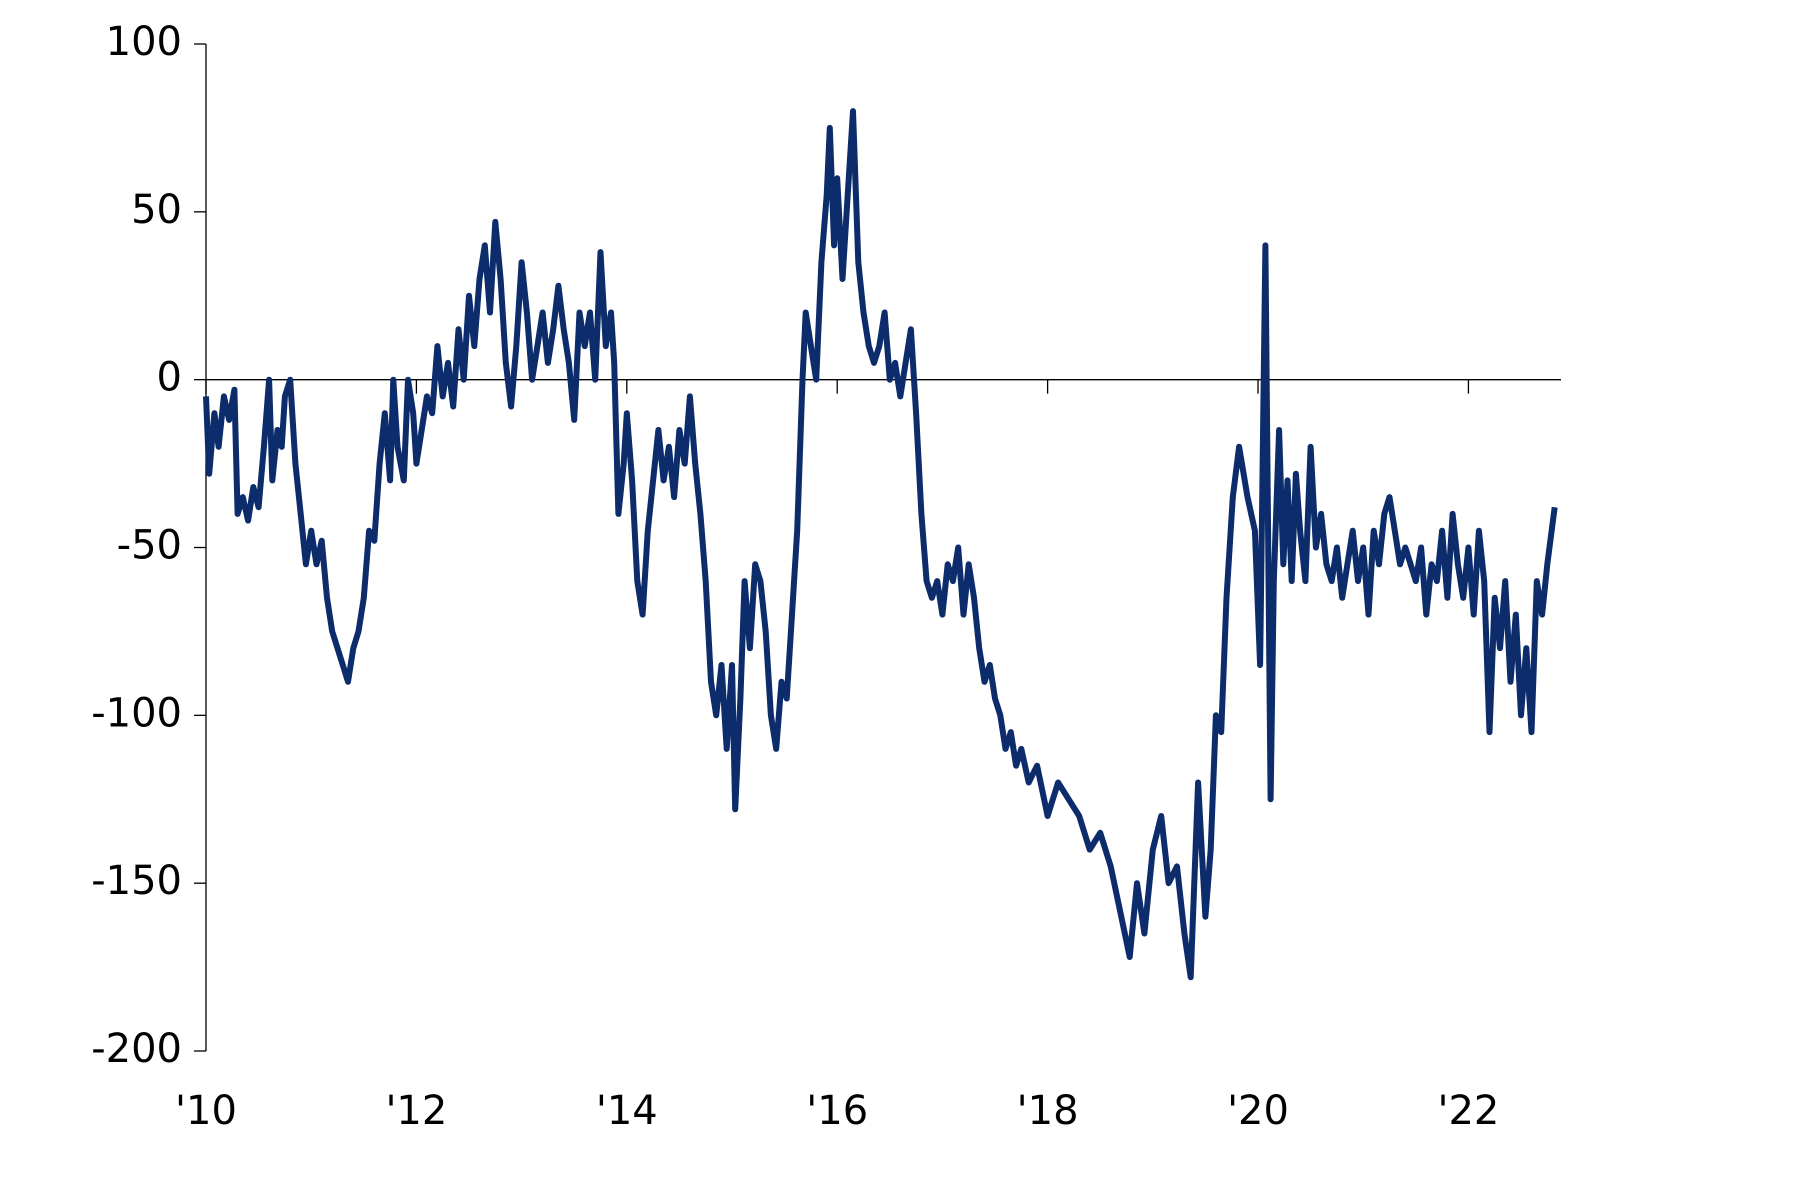 The image size is (1800, 1200). Describe the element at coordinates (416, 1111) in the screenshot. I see `x-tick-label: '12` at that location.